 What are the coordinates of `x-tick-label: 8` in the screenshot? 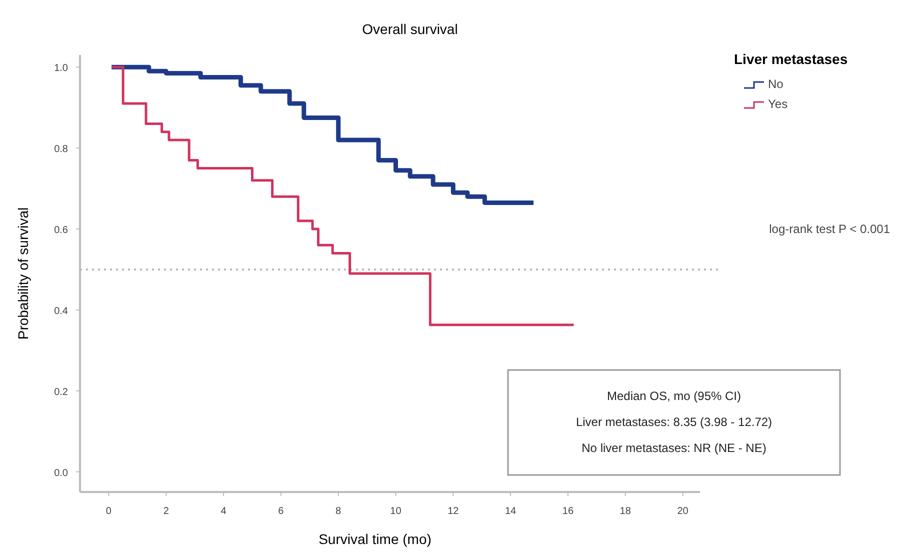 It's located at (339, 511).